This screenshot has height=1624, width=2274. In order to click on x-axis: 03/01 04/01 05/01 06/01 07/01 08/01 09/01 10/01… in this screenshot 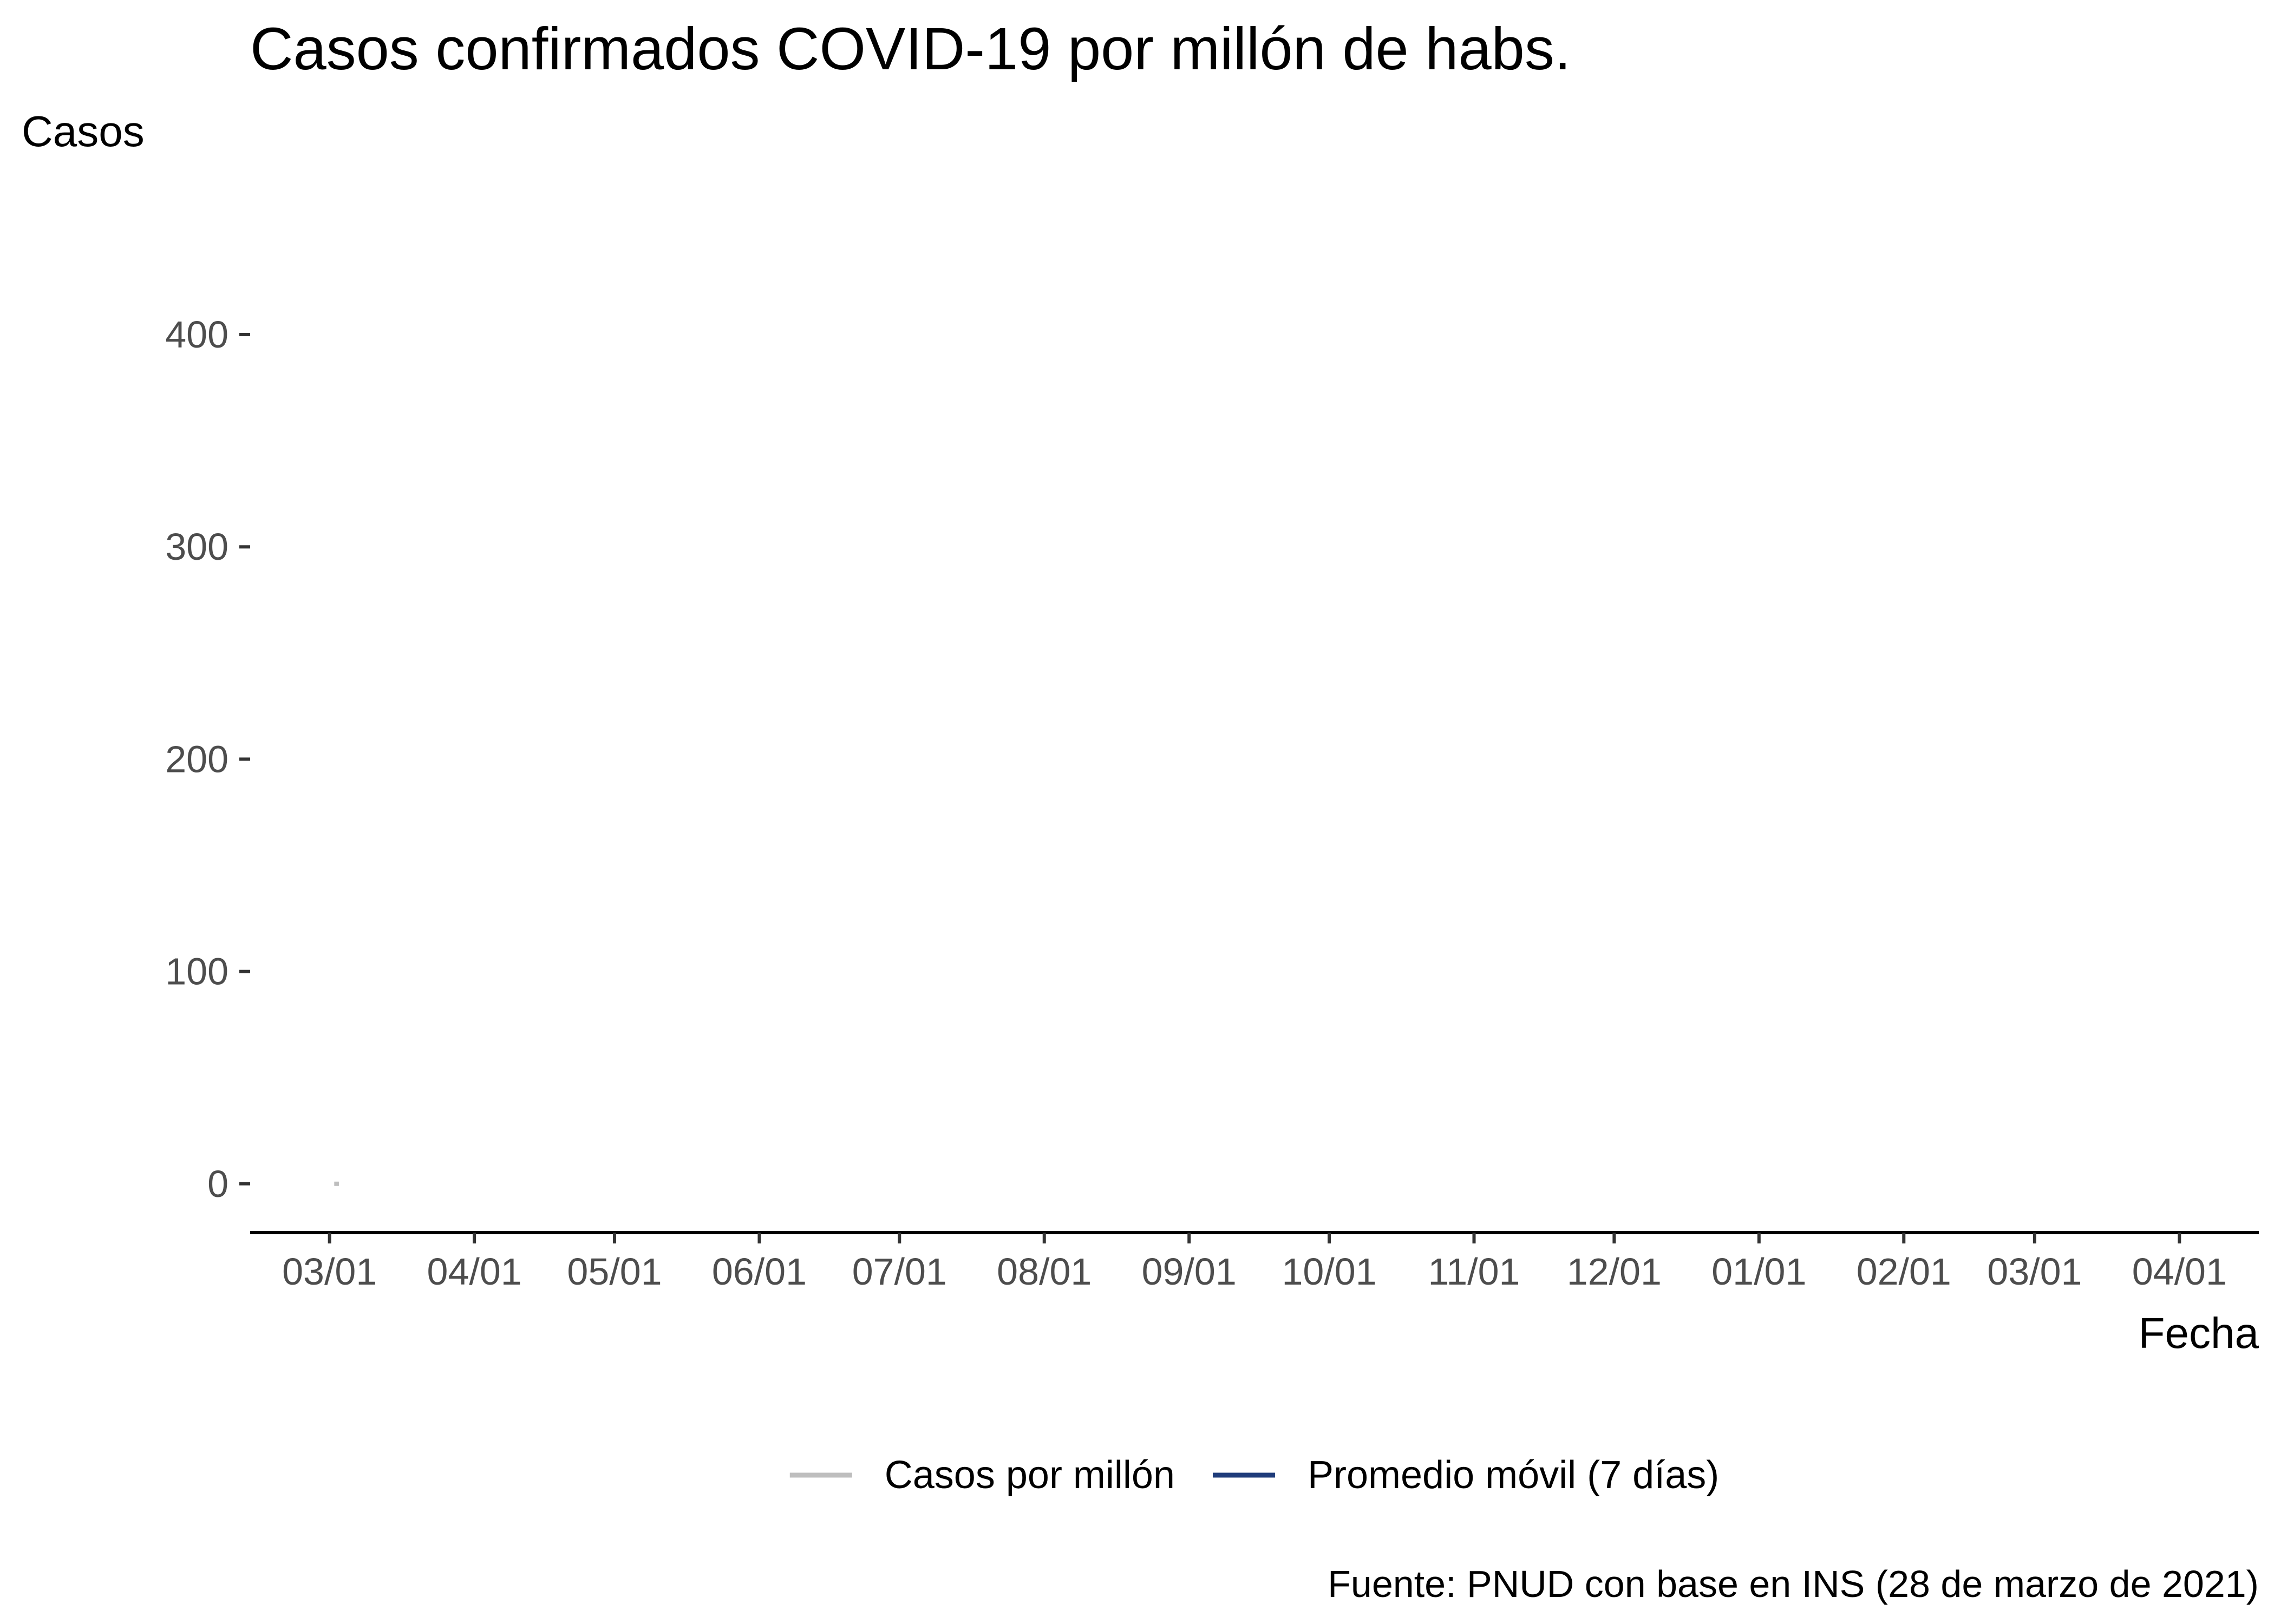, I will do `click(1255, 1263)`.